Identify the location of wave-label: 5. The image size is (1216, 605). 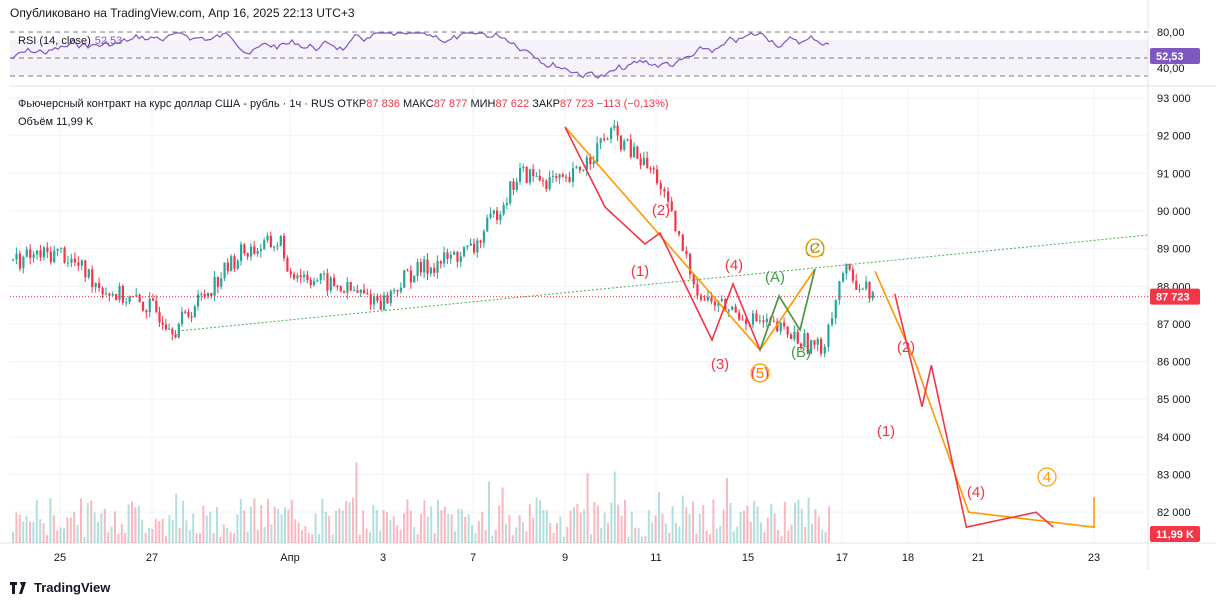
(760, 373).